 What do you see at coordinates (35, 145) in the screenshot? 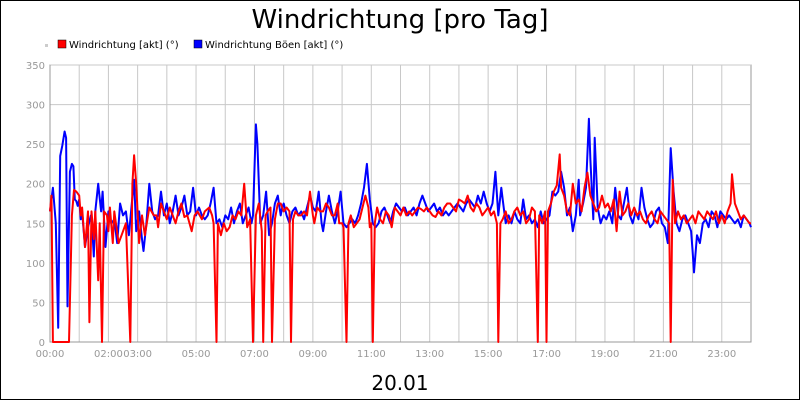
I see `y-tick-label: 250` at bounding box center [35, 145].